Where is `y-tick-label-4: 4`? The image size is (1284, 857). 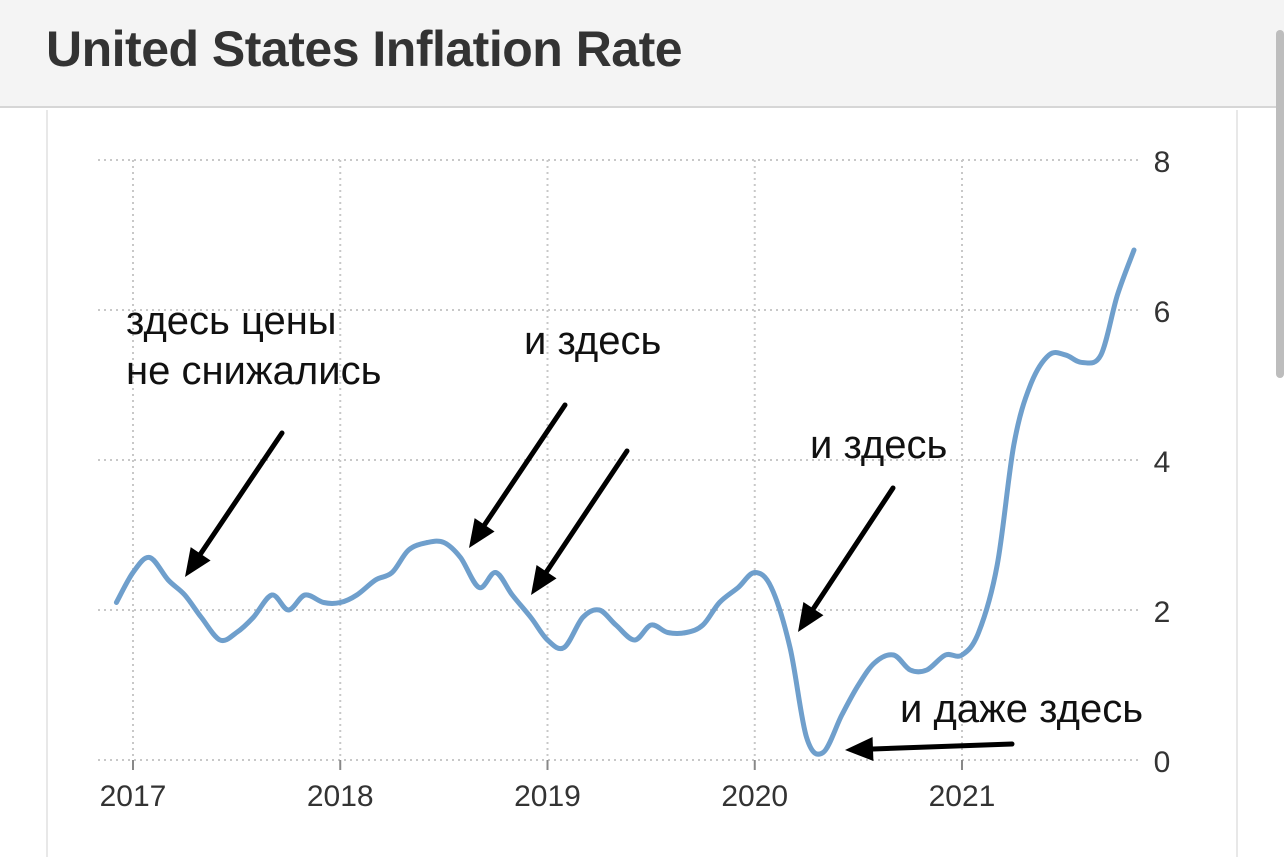
y-tick-label-4: 4 is located at coordinates (1162, 462).